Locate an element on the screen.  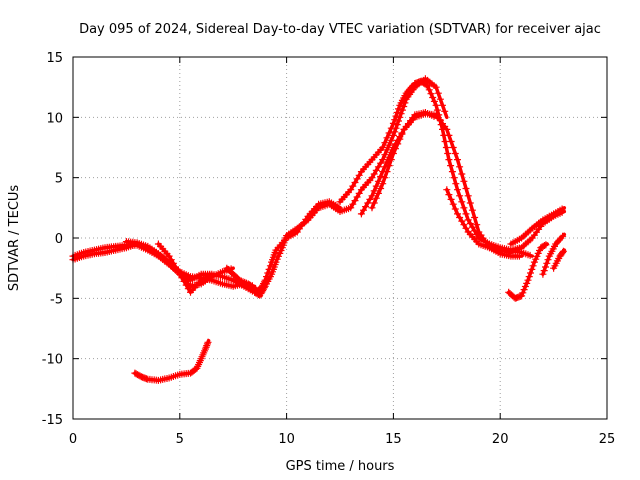
x-tick-label: 5 is located at coordinates (180, 439).